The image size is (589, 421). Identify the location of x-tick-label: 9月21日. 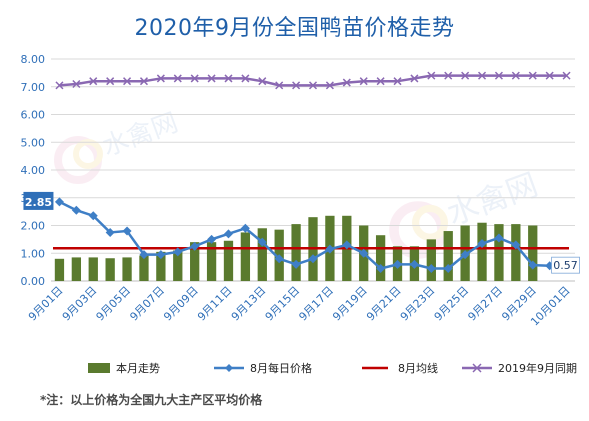
(384, 304).